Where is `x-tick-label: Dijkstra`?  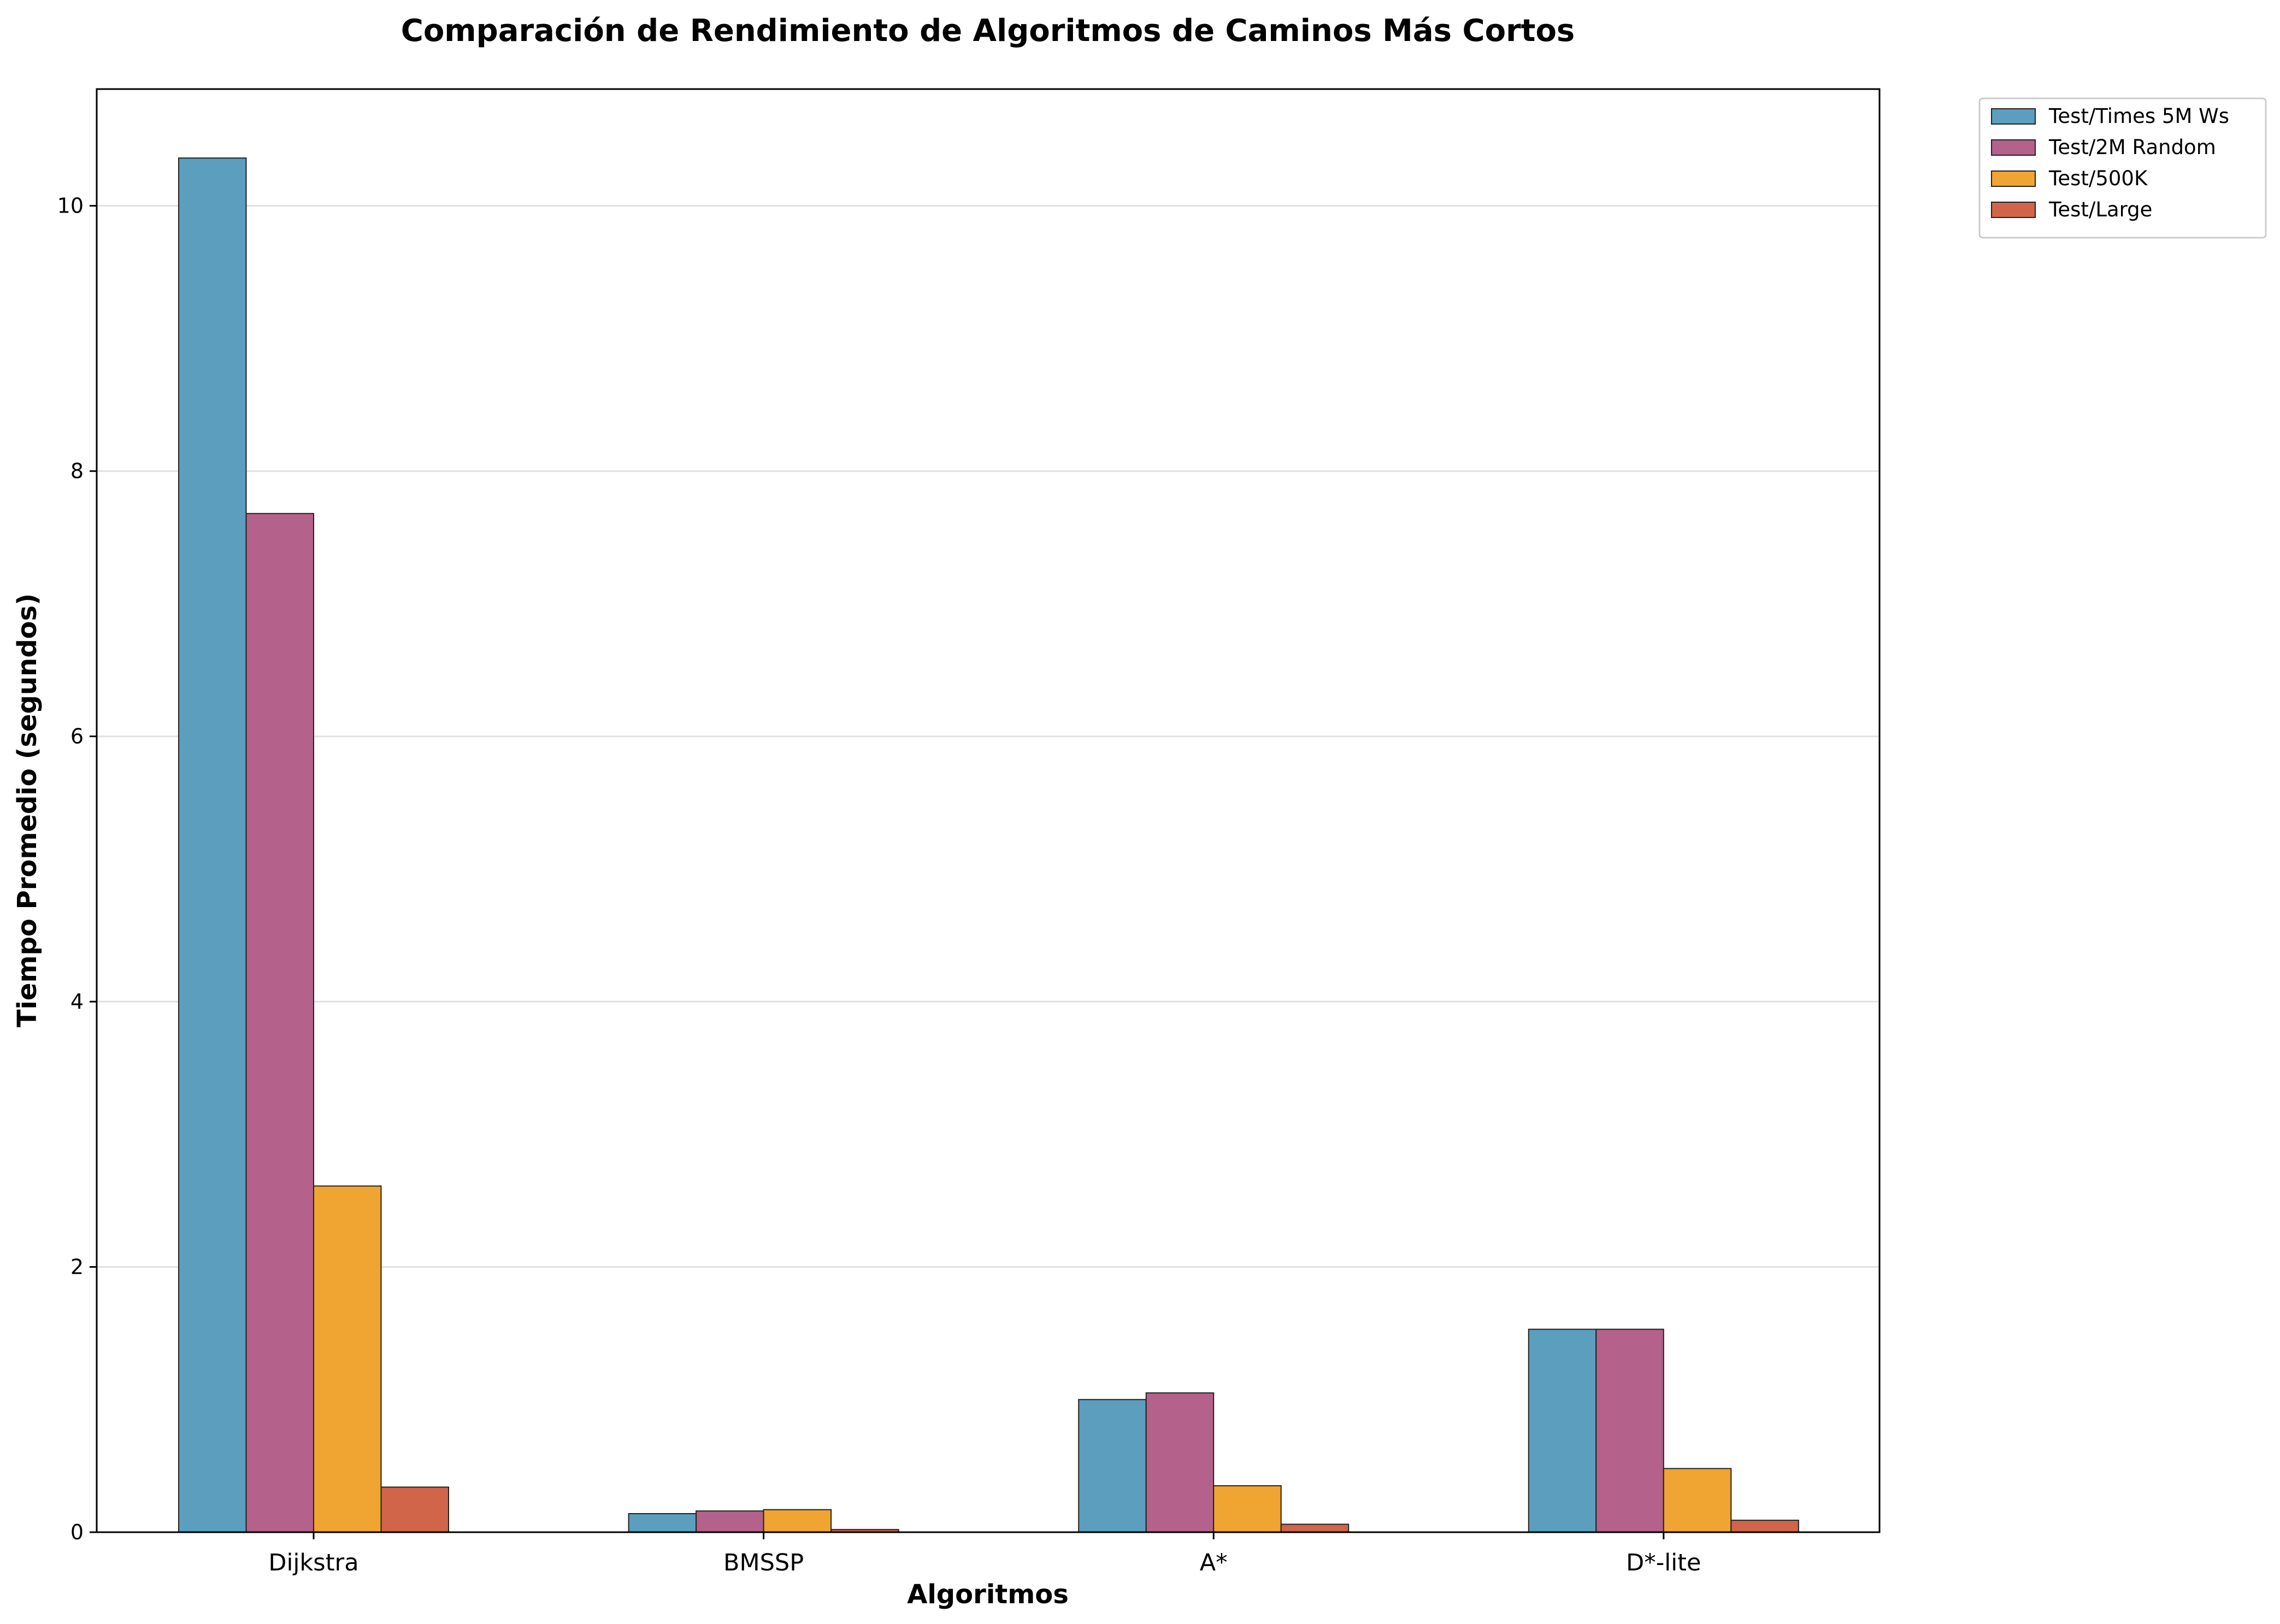
x-tick-label: Dijkstra is located at coordinates (313, 1562).